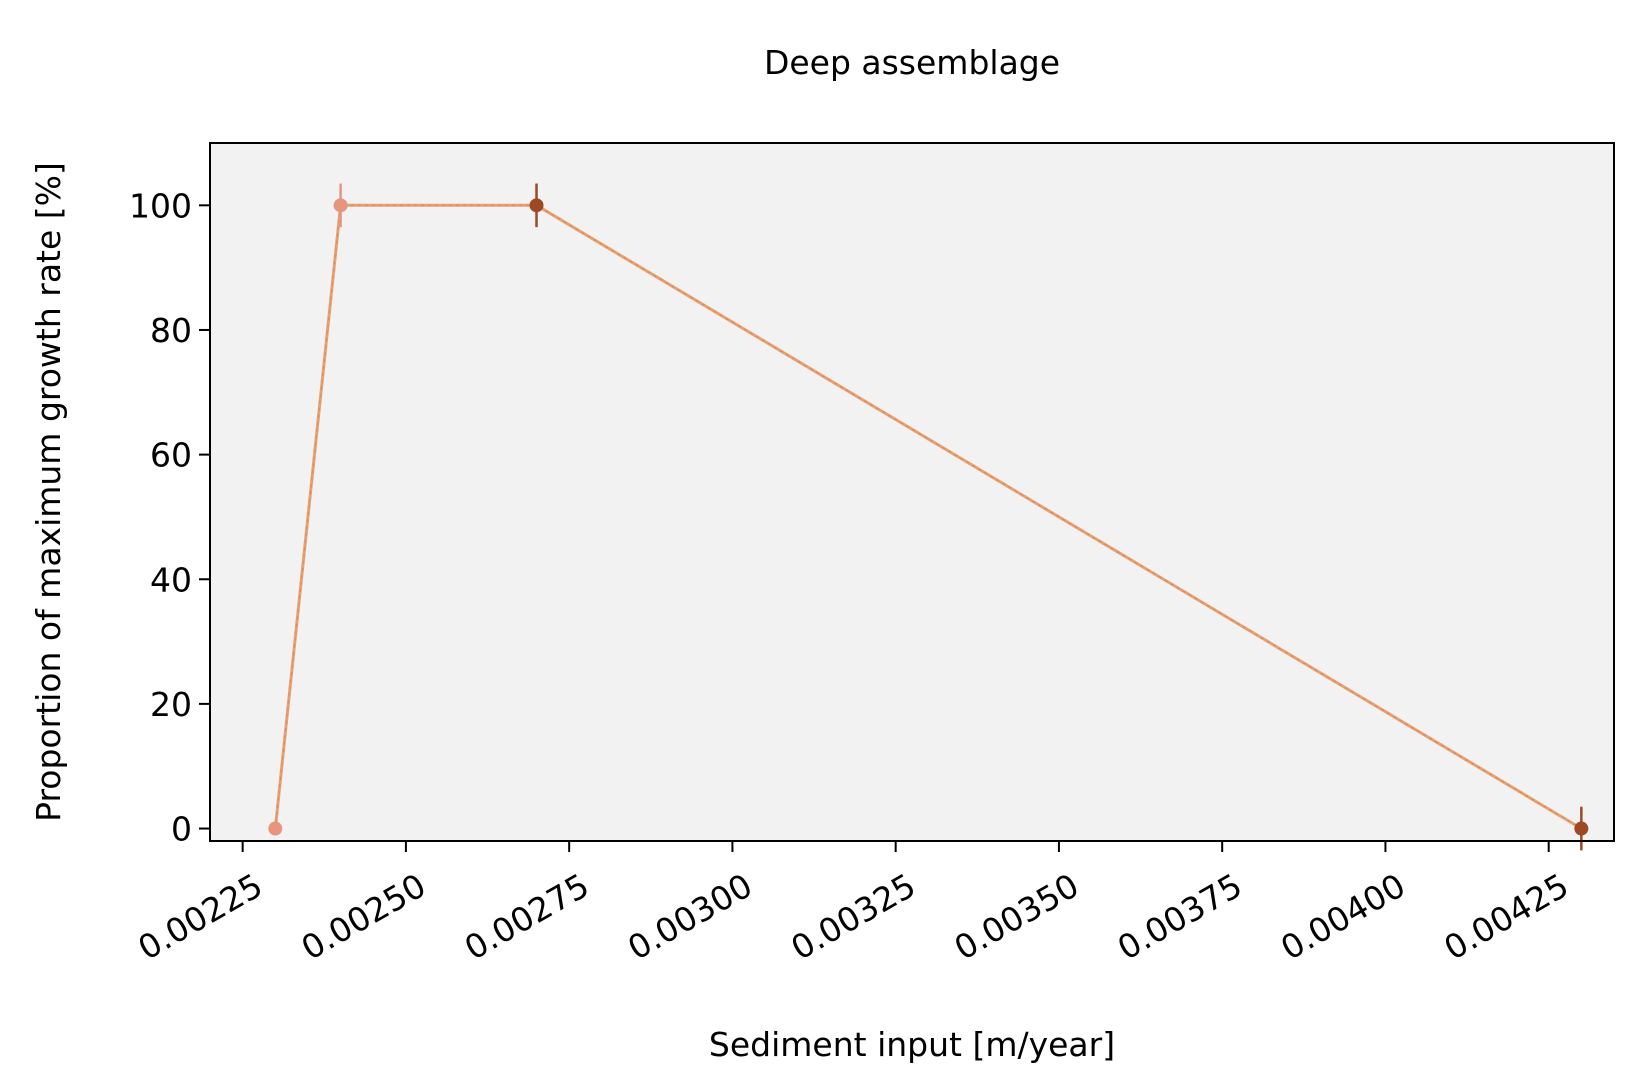  What do you see at coordinates (912, 62) in the screenshot?
I see `chart-title: Deep assemblage` at bounding box center [912, 62].